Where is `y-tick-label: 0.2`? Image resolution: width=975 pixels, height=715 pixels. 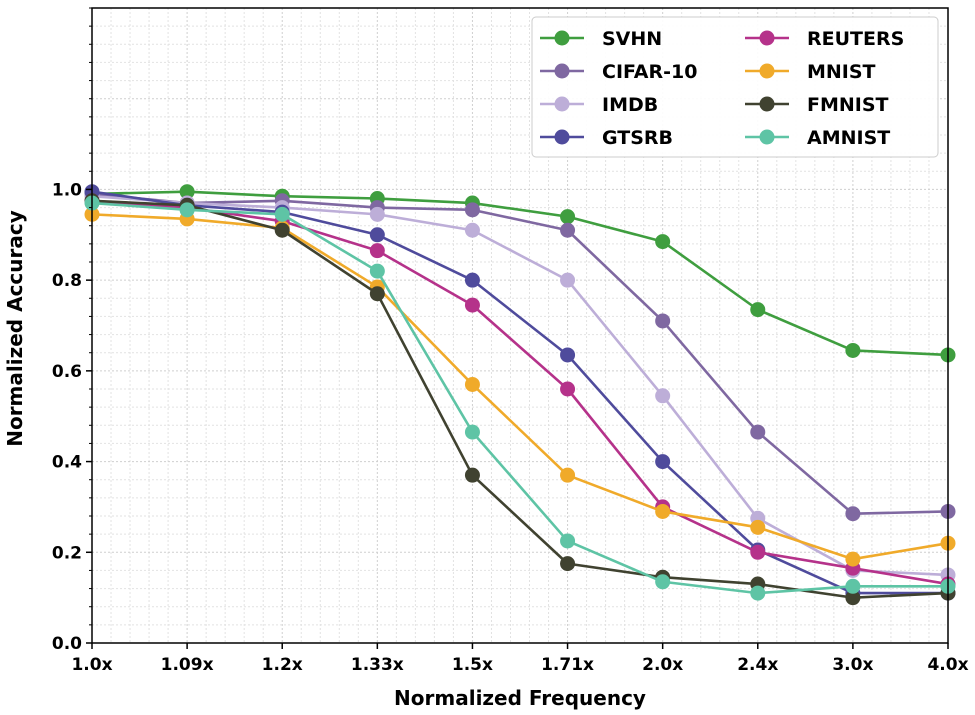 y-tick-label: 0.2 is located at coordinates (67, 553).